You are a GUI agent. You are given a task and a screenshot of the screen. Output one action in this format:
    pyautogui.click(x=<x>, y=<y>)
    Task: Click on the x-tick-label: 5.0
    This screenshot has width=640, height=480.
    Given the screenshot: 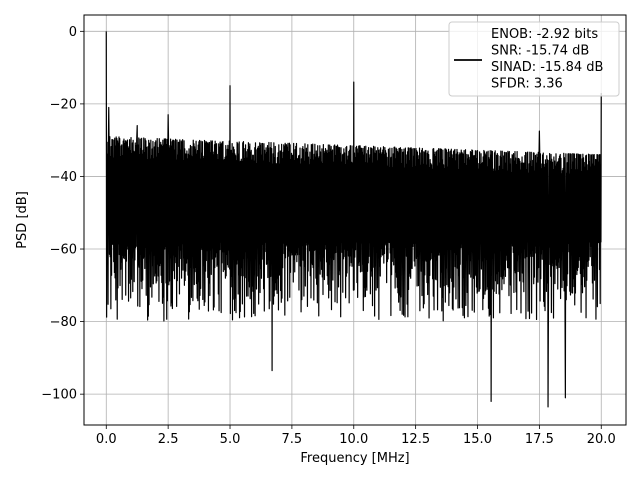 What is the action you would take?
    pyautogui.click(x=230, y=439)
    